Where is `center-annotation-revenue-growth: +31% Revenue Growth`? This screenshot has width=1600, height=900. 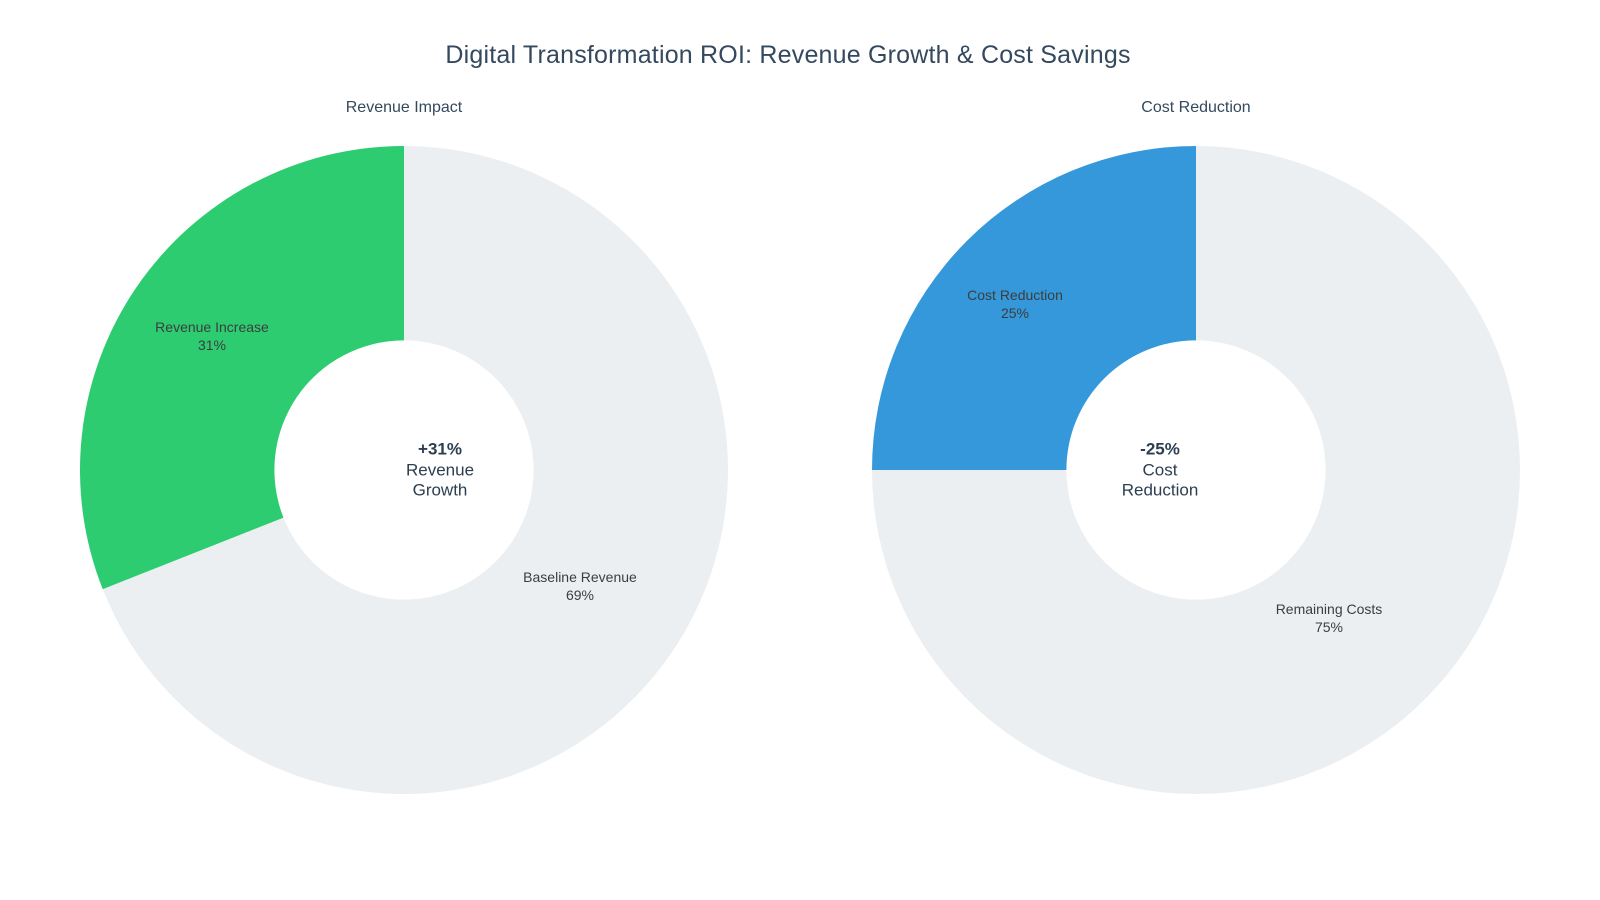 center-annotation-revenue-growth: +31% Revenue Growth is located at coordinates (440, 470).